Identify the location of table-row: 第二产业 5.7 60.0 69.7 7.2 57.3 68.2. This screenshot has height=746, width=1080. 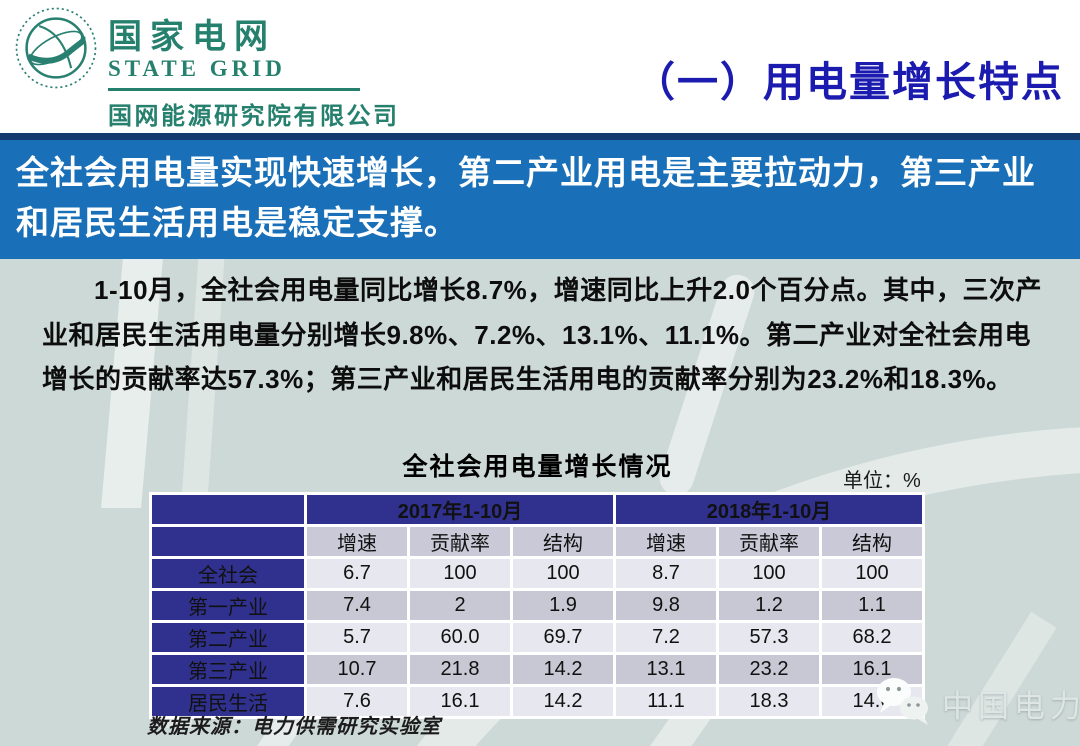
(537, 637).